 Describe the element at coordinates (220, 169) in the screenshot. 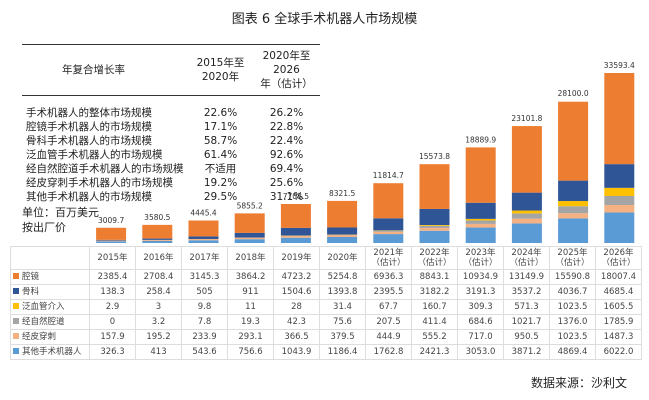

I see `cagr-cell: 不适用` at that location.